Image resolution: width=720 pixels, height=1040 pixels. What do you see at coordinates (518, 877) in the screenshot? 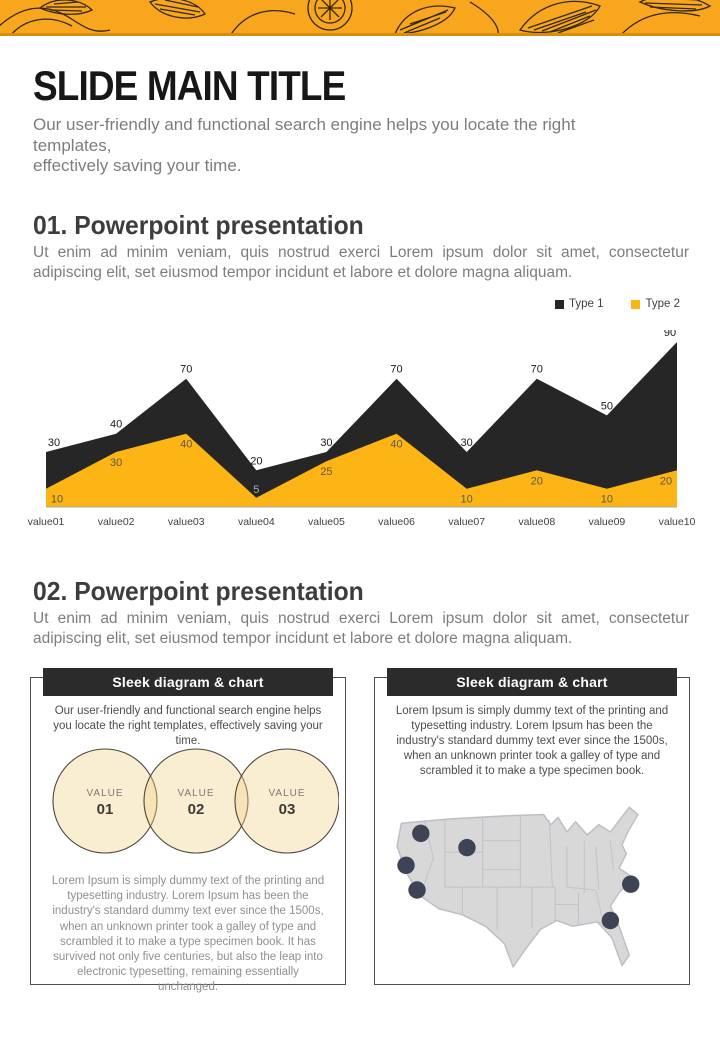
I see `map-markers` at bounding box center [518, 877].